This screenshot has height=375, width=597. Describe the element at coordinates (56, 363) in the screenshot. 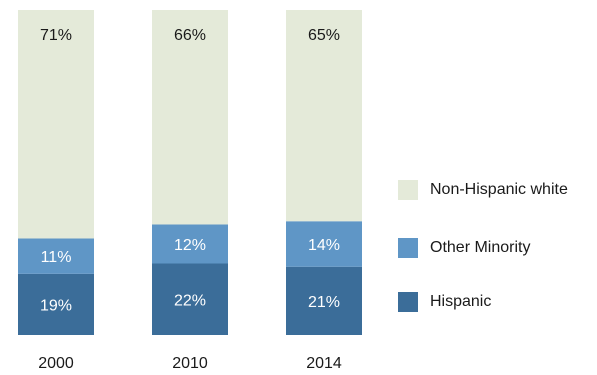

I see `x-tick-label-2000: 2000` at that location.